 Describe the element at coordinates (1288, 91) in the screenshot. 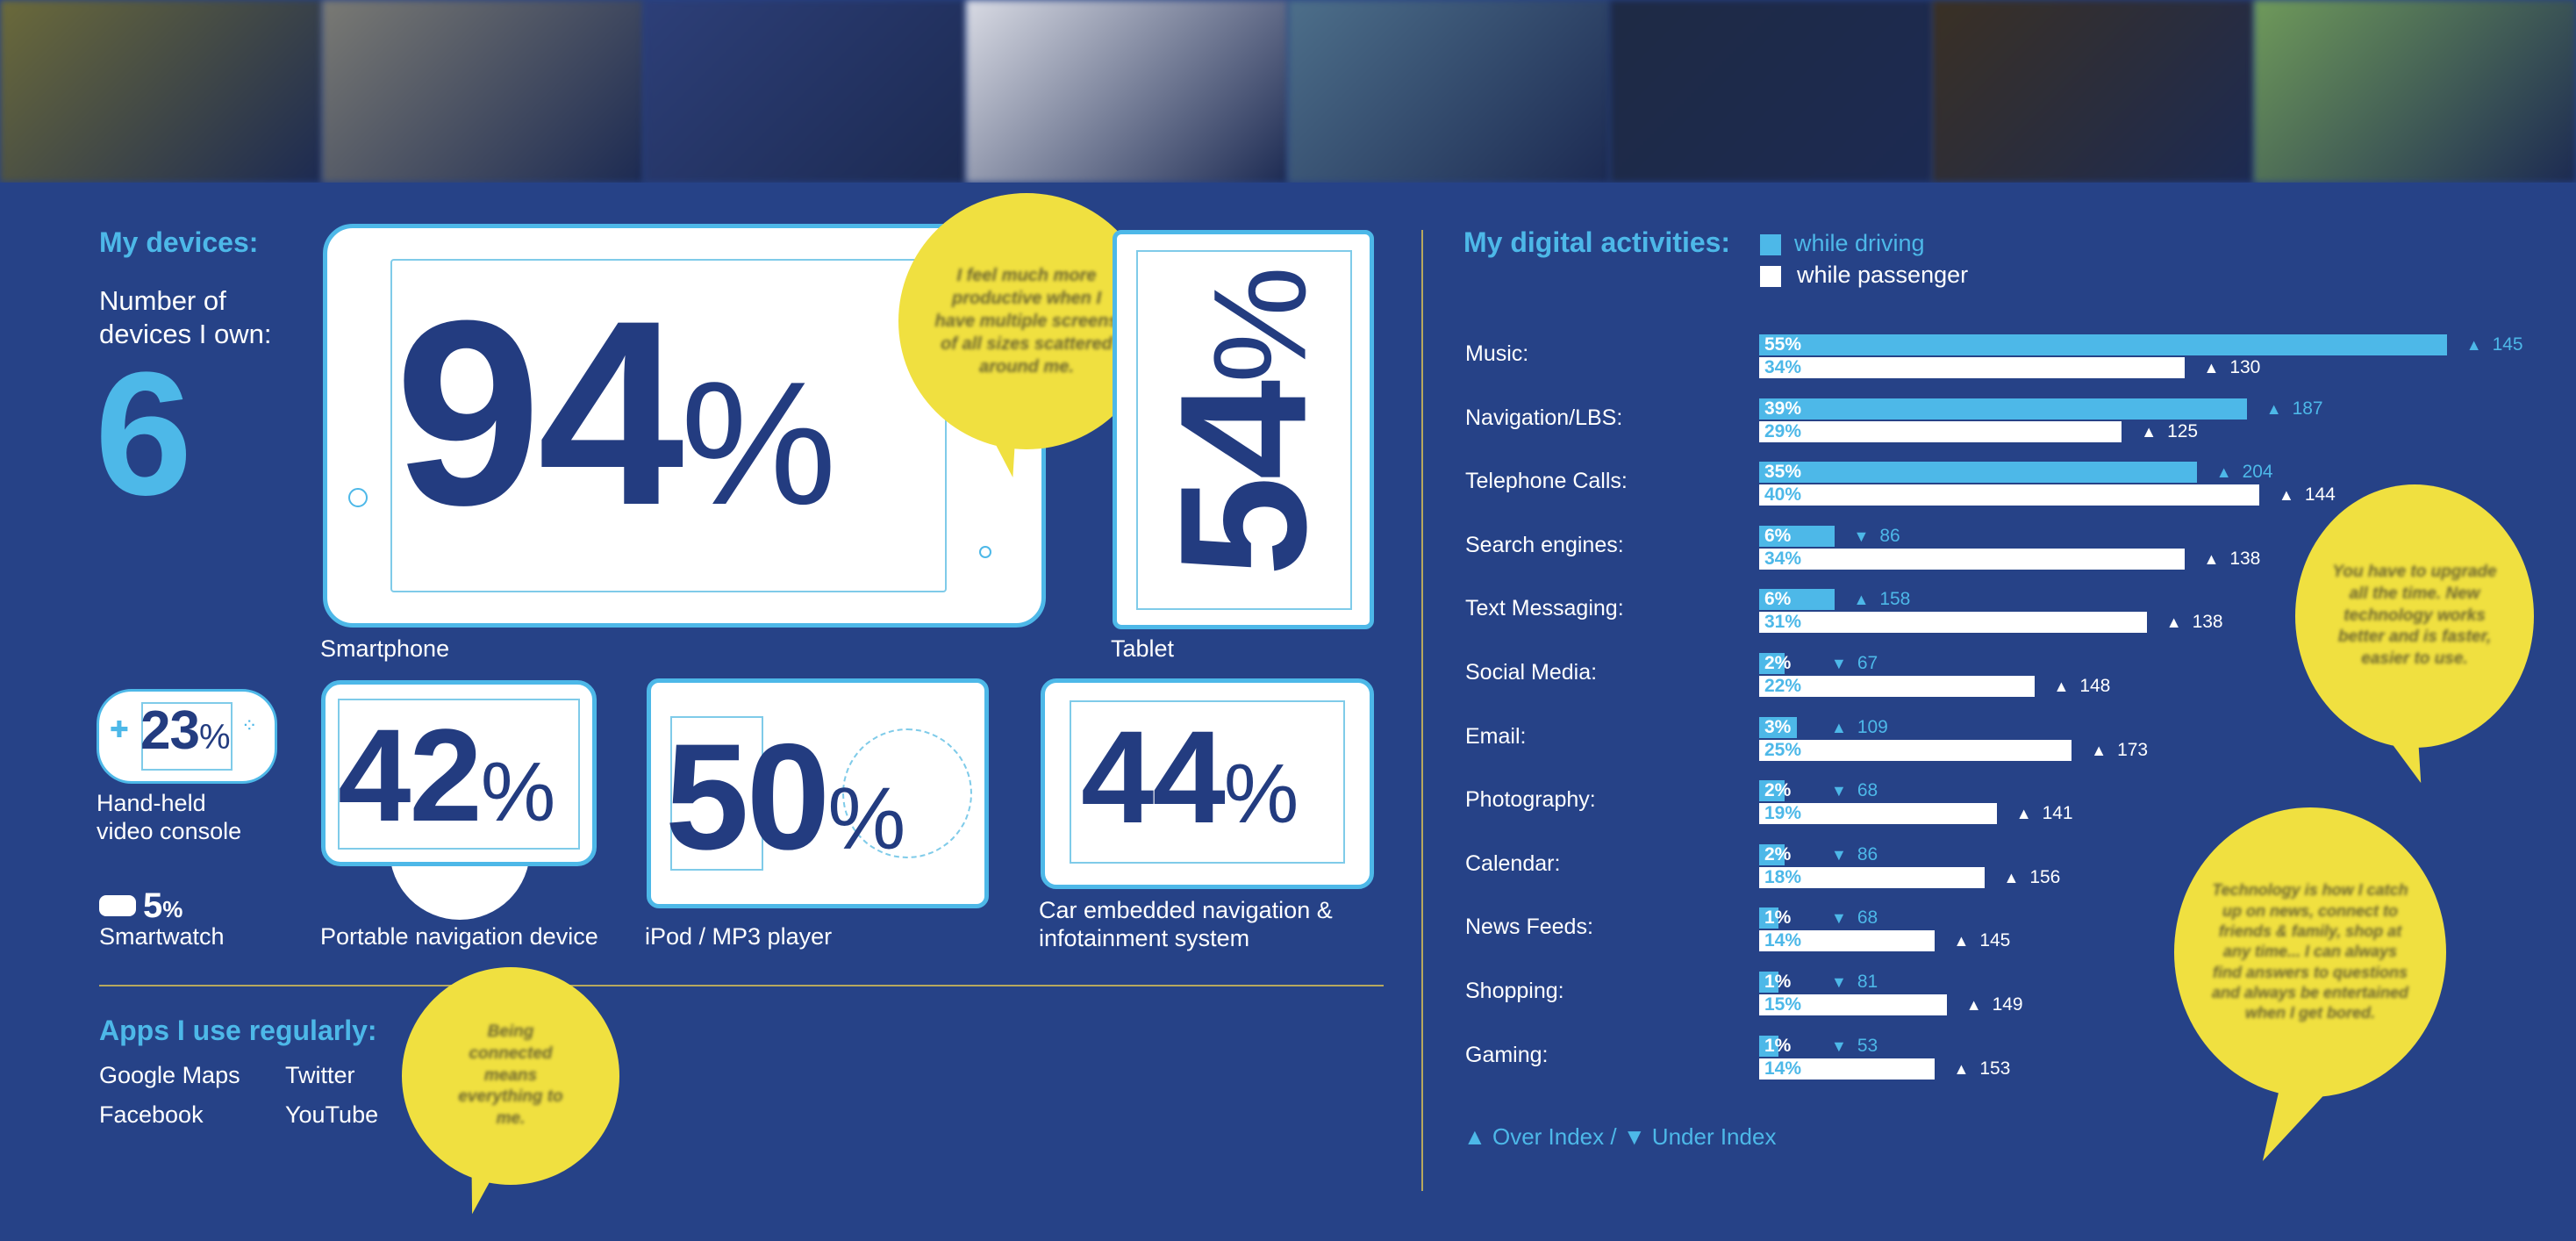

I see `header-photo-strip` at that location.